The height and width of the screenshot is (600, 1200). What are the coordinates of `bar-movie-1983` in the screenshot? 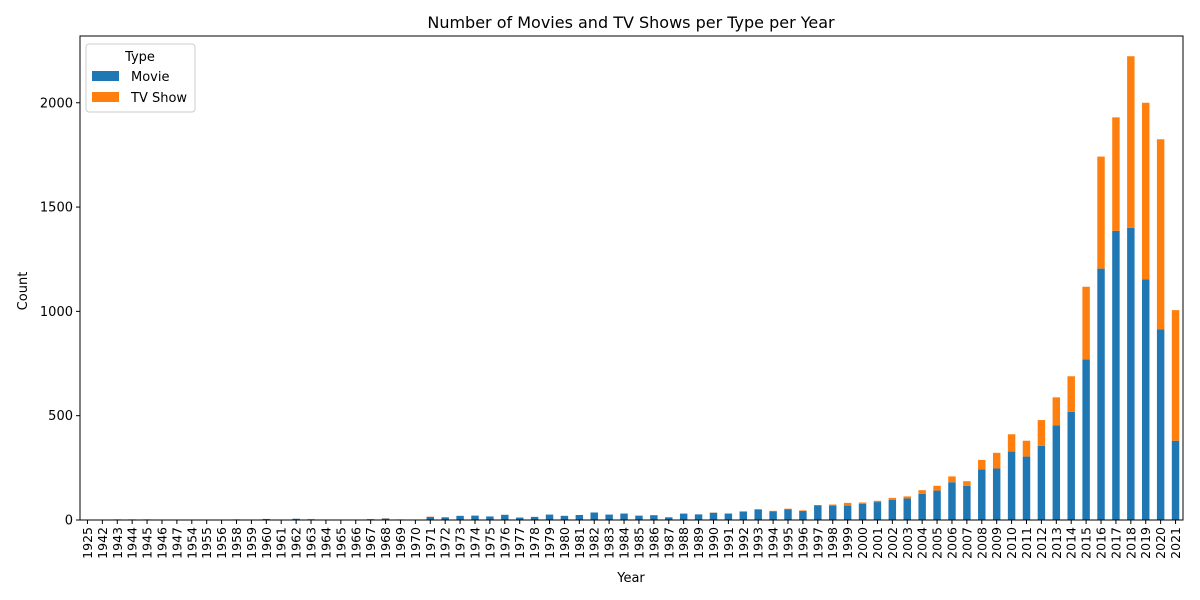 It's located at (609, 517).